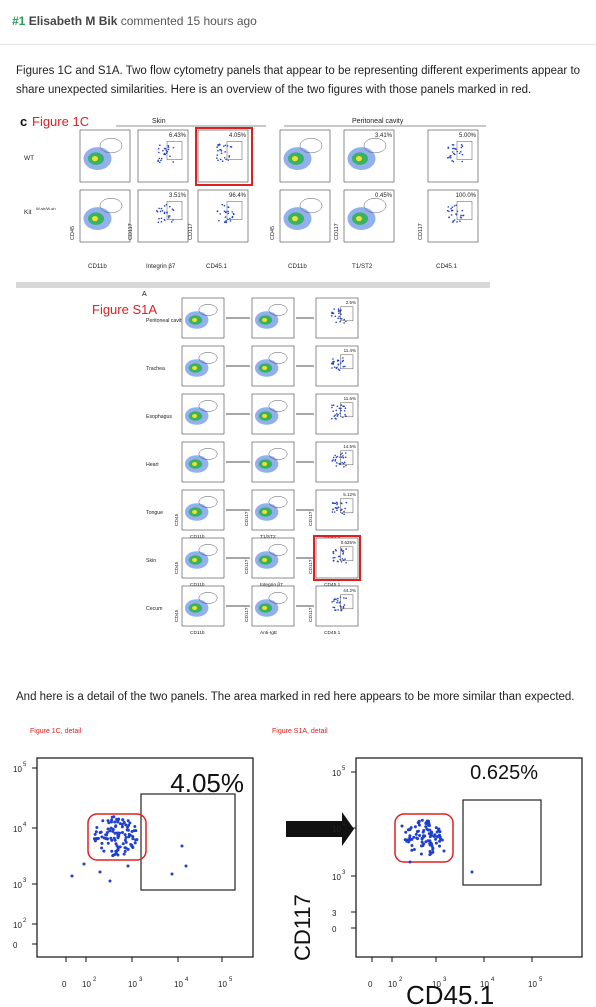 The image size is (596, 1007). I want to click on comment-number-link: #1, so click(19, 21).